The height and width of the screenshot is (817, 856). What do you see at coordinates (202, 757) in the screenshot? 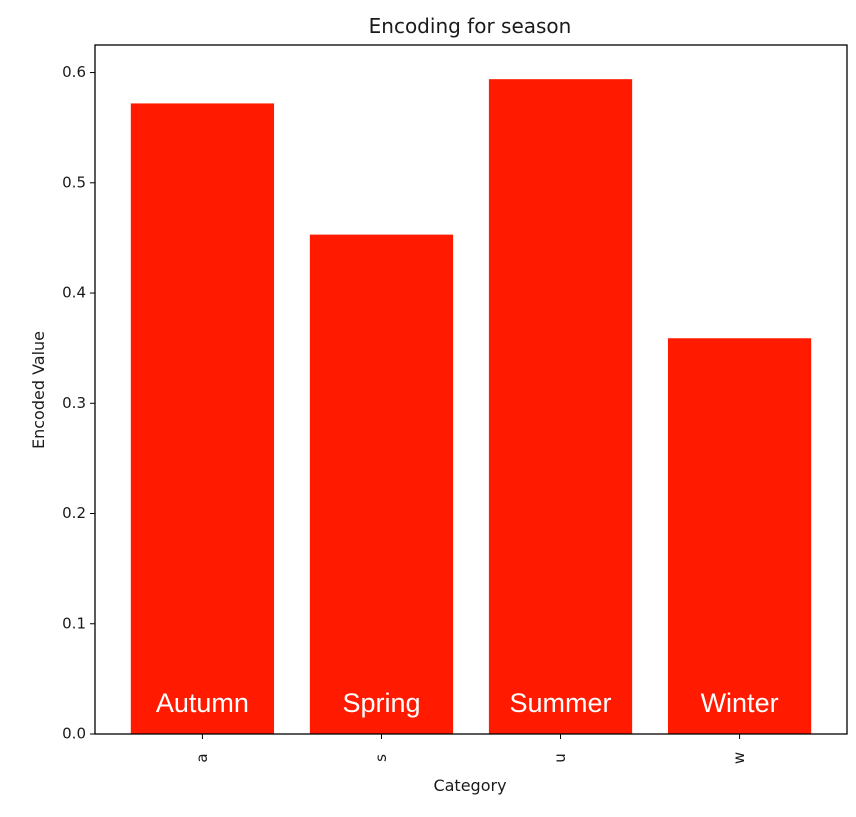
I see `x-tick-label: a` at bounding box center [202, 757].